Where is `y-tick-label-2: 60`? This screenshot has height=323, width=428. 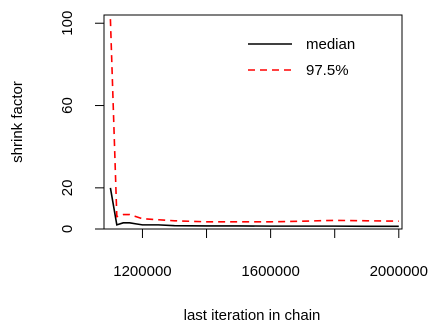
y-tick-label-2: 60 is located at coordinates (67, 105).